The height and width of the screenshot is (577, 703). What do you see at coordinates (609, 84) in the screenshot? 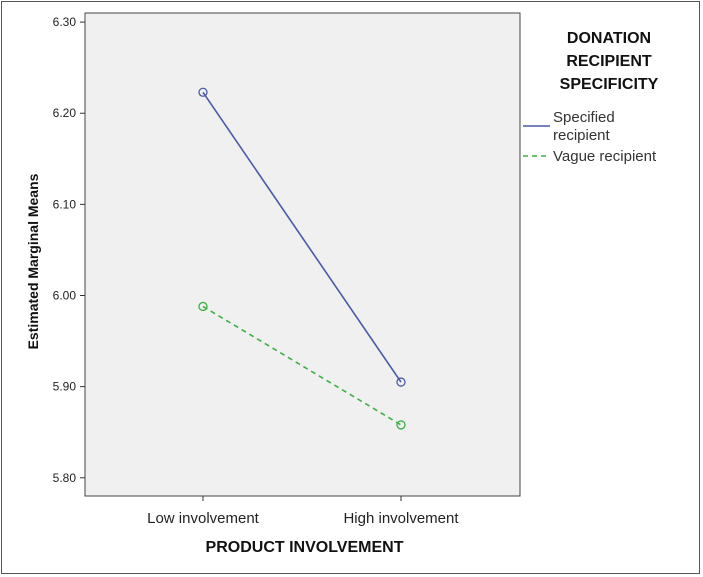
I see `legend-title-line: SPECIFICITY` at bounding box center [609, 84].